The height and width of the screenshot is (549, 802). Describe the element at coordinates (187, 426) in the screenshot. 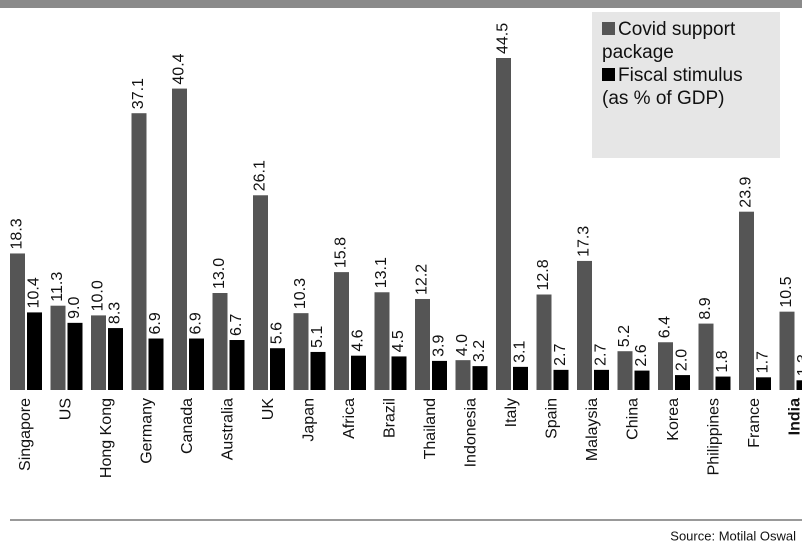

I see `x-tick-label: Canada` at that location.